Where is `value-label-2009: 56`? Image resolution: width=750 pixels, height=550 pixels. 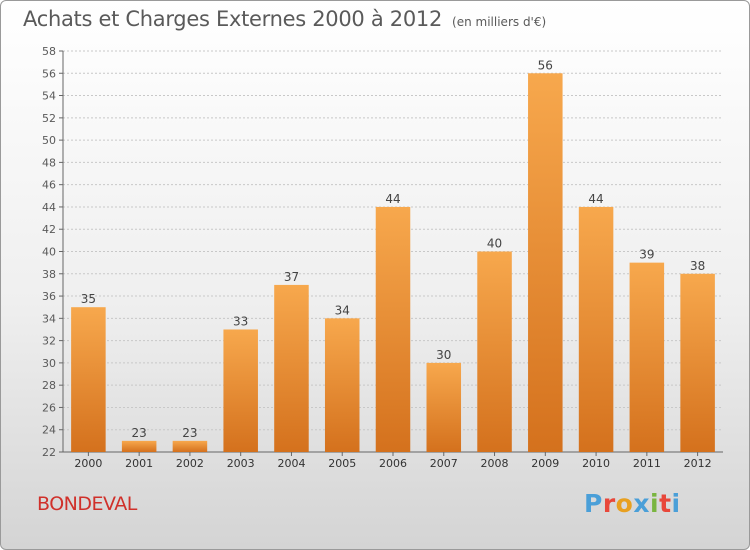
value-label-2009: 56 is located at coordinates (545, 65).